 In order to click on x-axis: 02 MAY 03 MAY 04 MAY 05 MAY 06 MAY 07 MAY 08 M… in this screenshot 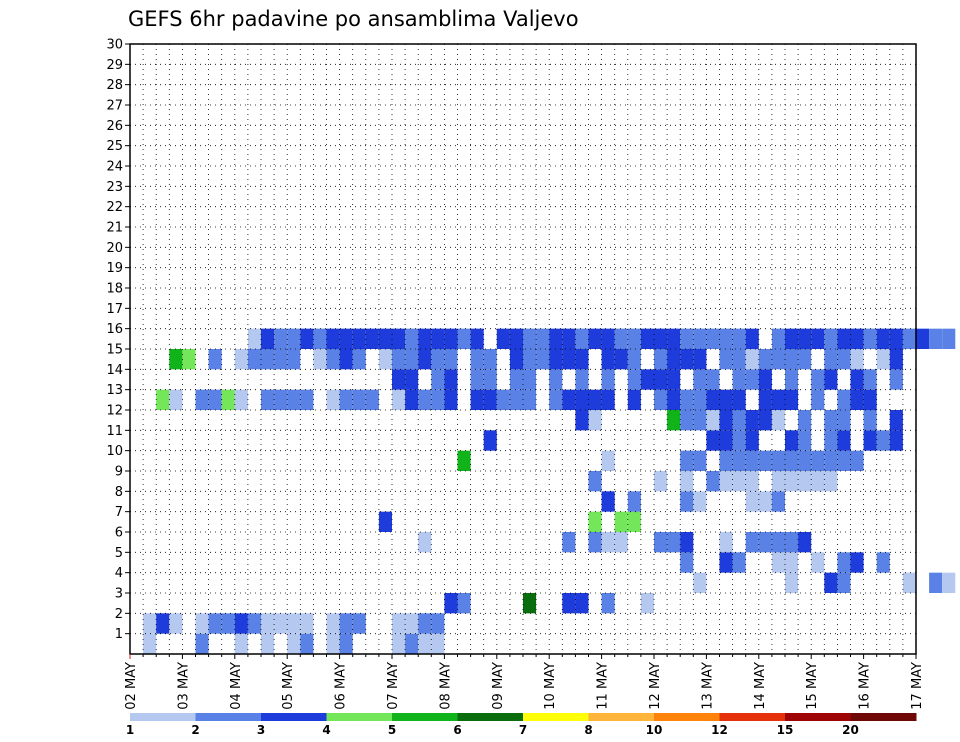, I will do `click(524, 682)`.